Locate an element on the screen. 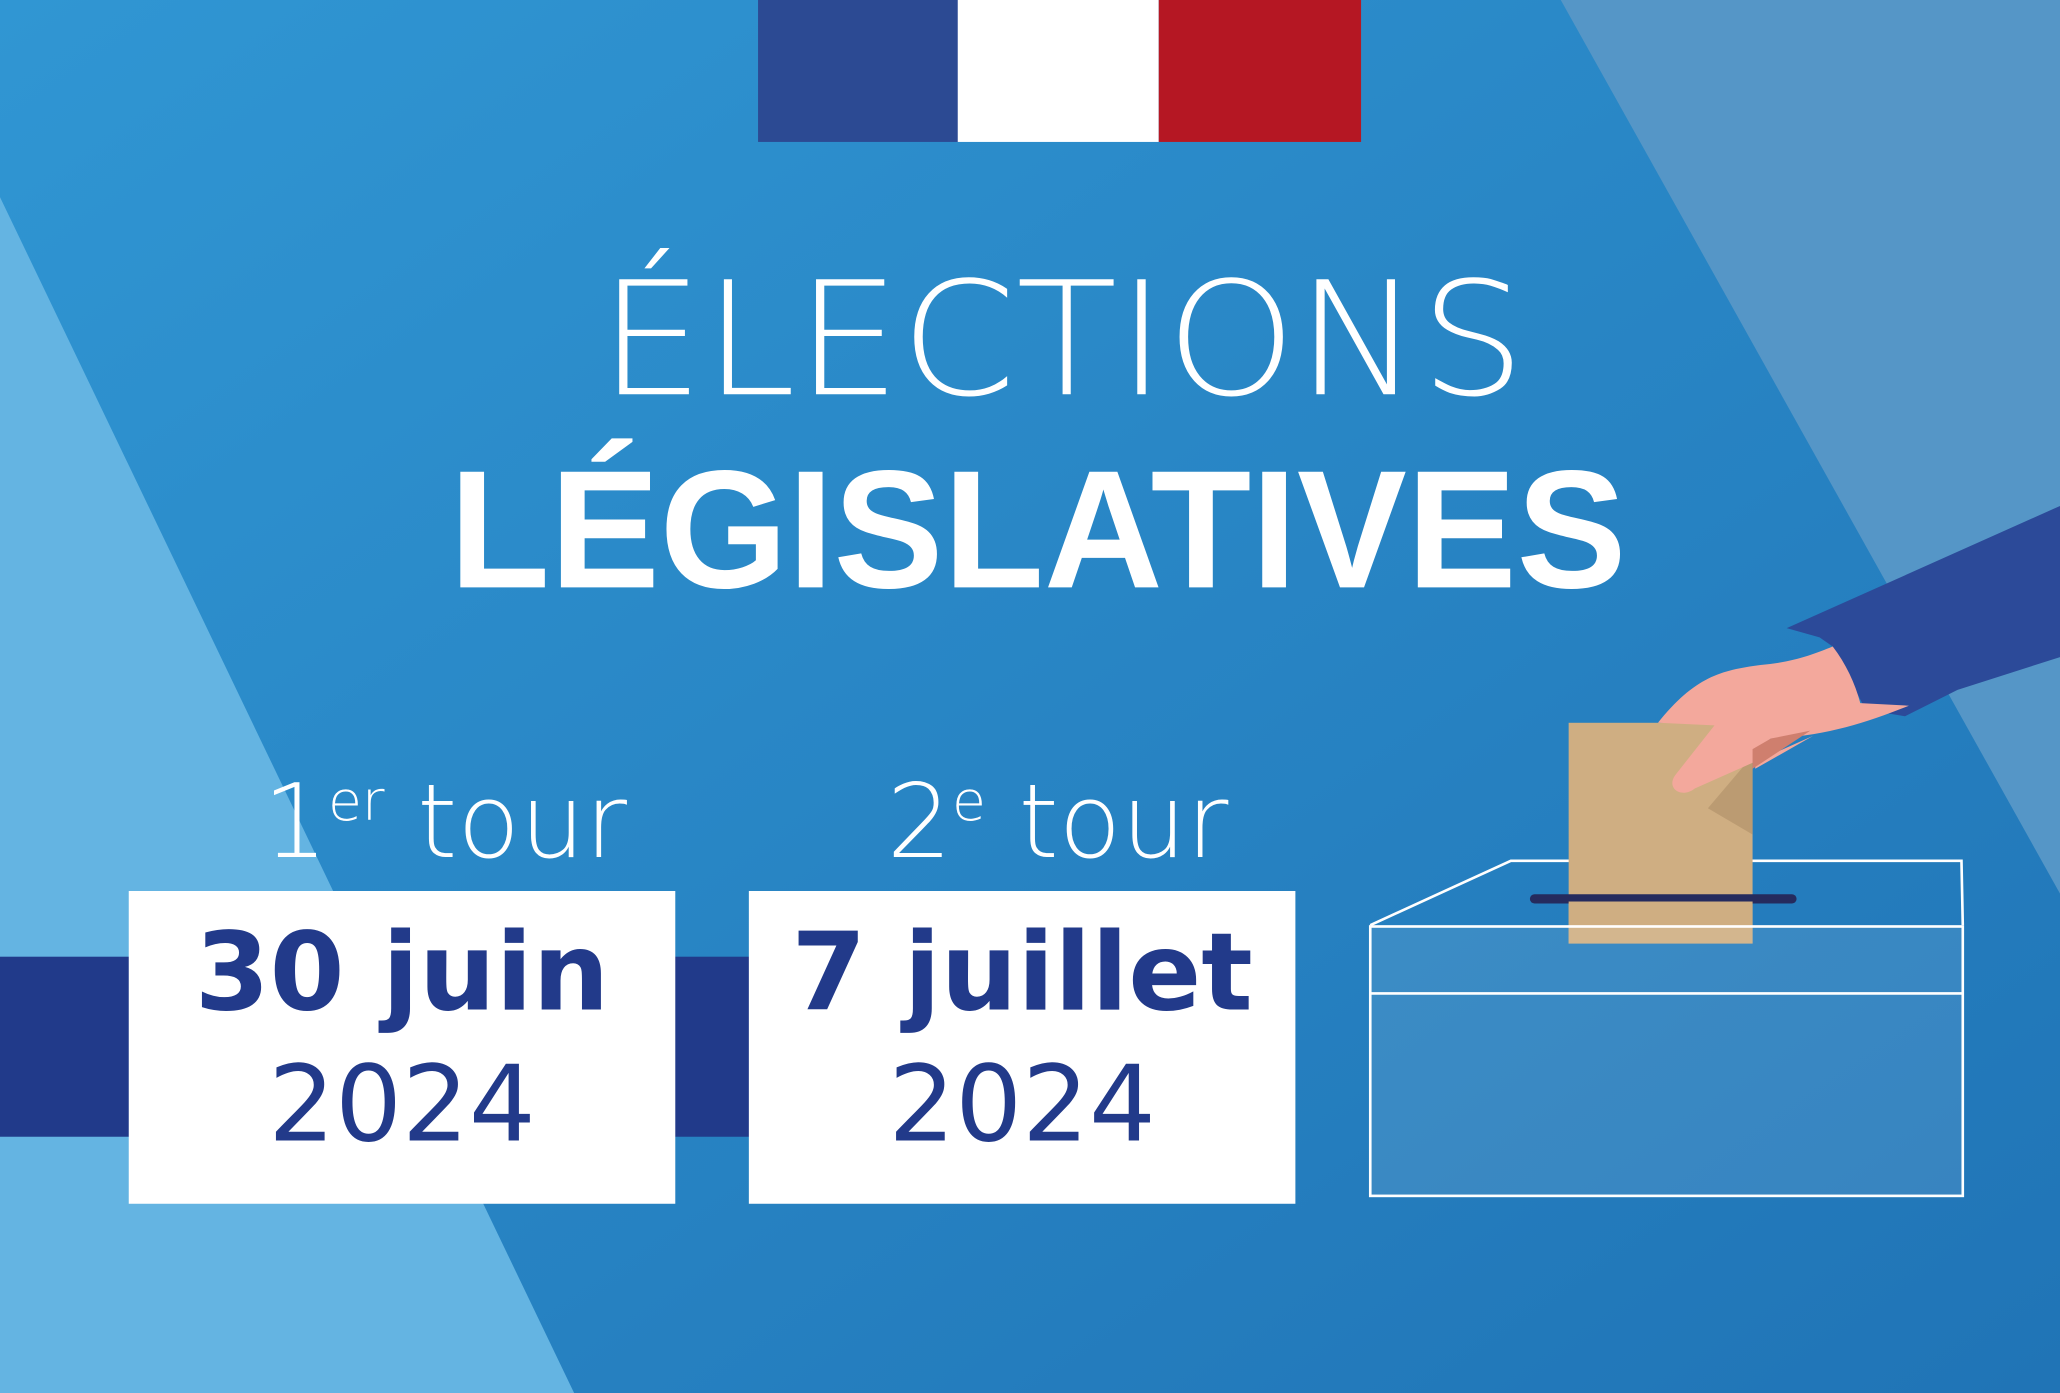 Image resolution: width=2060 pixels, height=1393 pixels. french-flag-icon is located at coordinates (1060, 71).